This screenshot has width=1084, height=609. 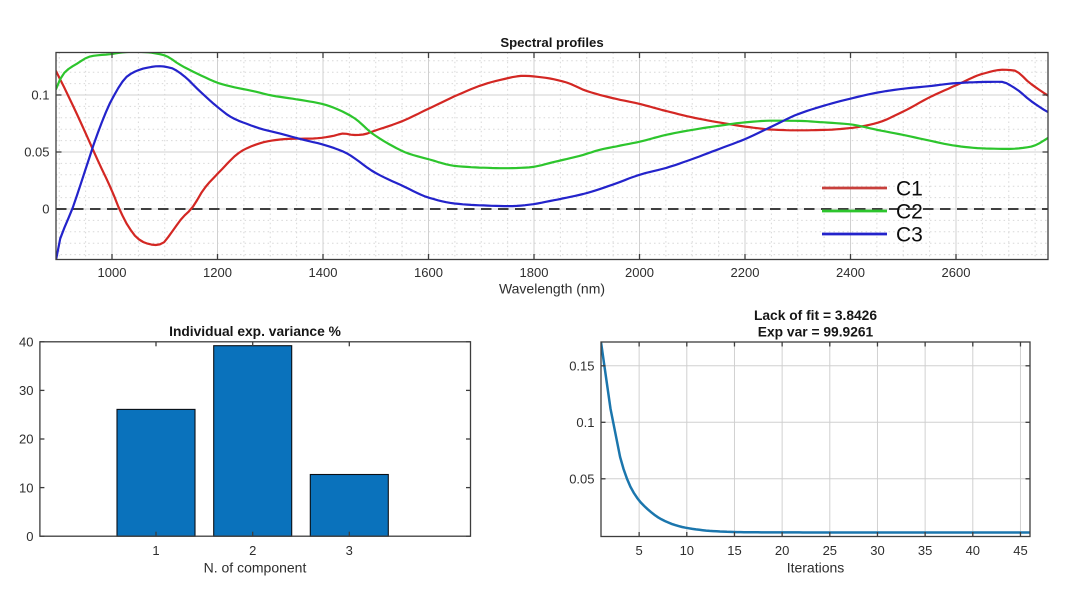 I want to click on svg-text: 2400, so click(x=850, y=272).